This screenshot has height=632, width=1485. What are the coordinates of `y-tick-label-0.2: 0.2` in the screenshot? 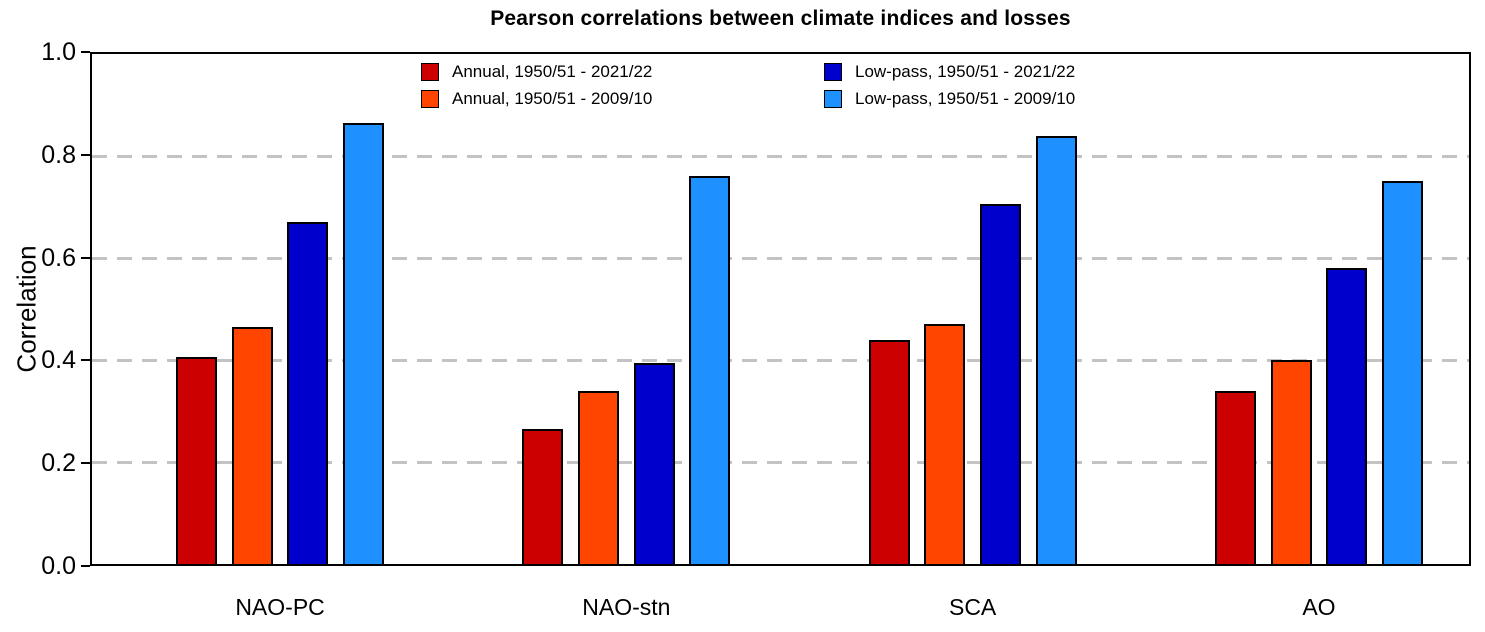 It's located at (58, 463).